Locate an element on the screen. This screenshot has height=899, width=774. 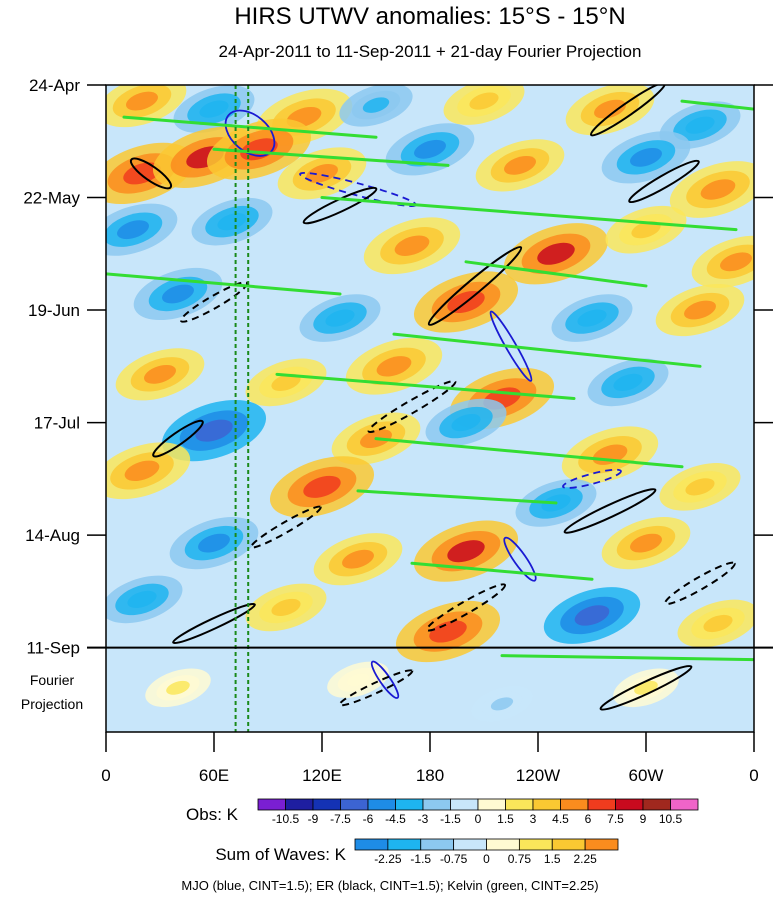
obs-colorbar-level-label: -1.5 is located at coordinates (450, 819).